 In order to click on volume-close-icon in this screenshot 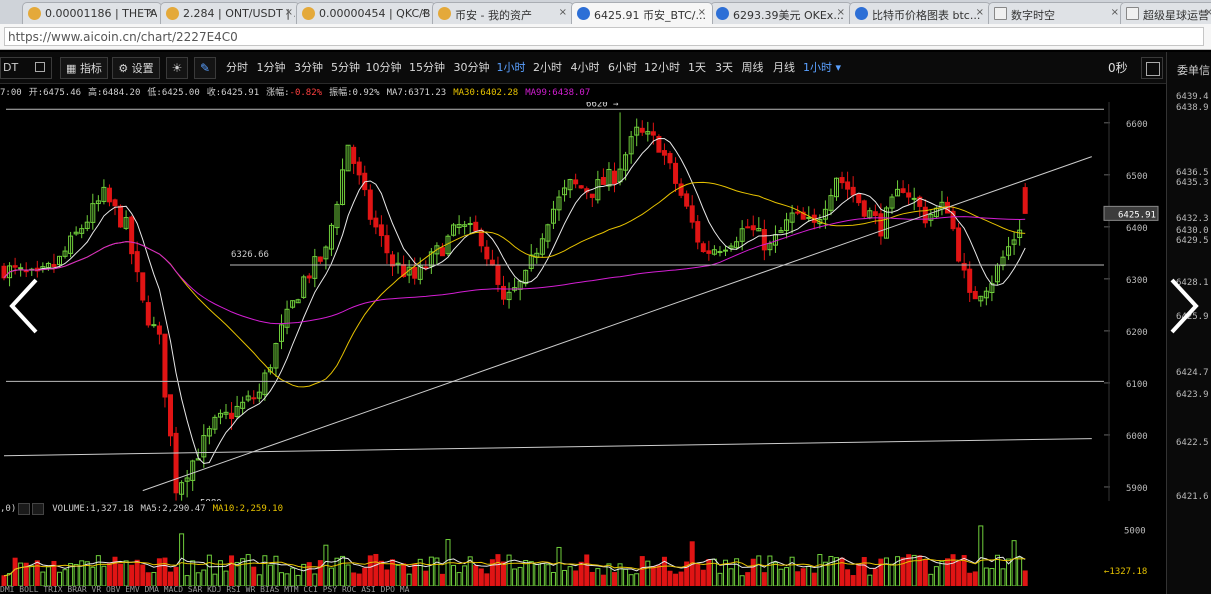, I will do `click(38, 508)`.